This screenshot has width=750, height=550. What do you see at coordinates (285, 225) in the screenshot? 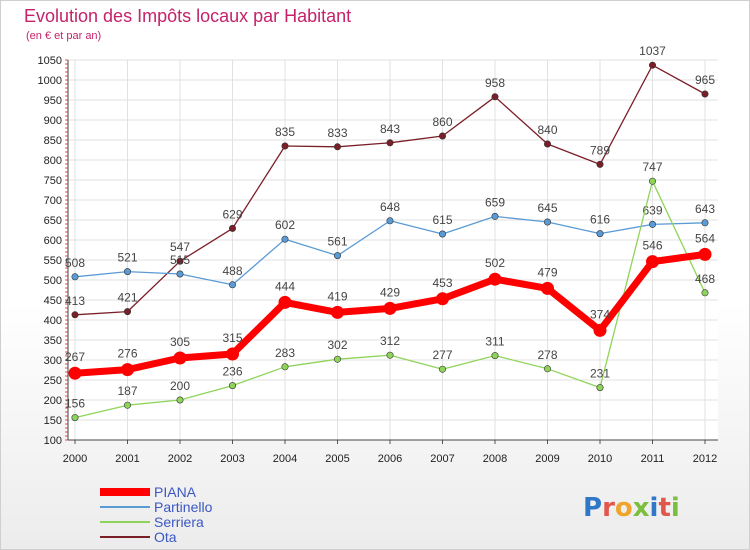
I see `data-label: 602` at bounding box center [285, 225].